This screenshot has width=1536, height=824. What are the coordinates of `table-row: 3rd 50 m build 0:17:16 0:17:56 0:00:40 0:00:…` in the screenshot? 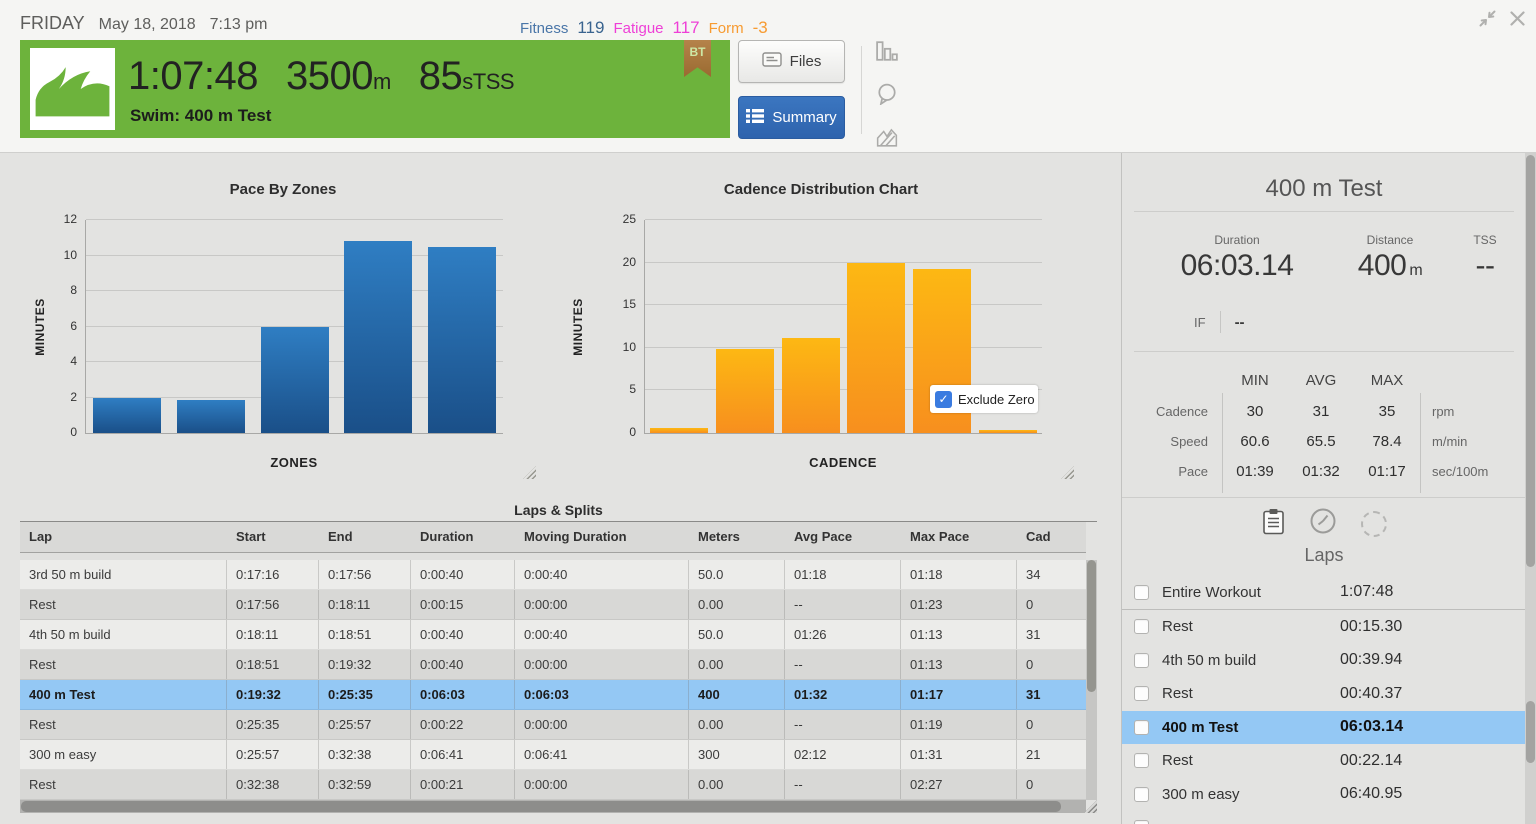 It's located at (553, 575).